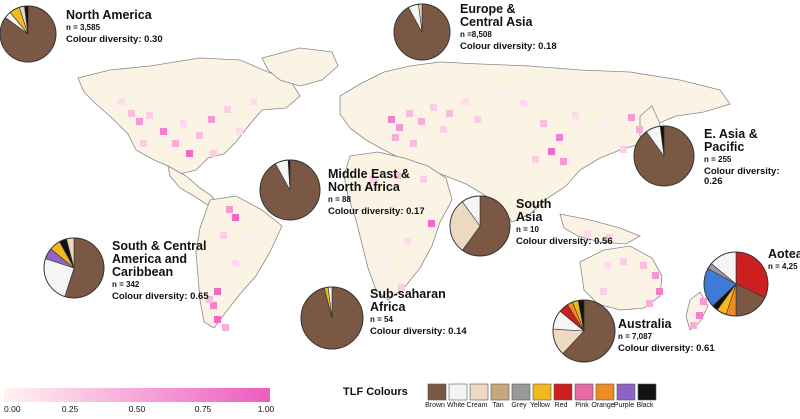  What do you see at coordinates (266, 409) in the screenshot?
I see `scale-tick: 1.00` at bounding box center [266, 409].